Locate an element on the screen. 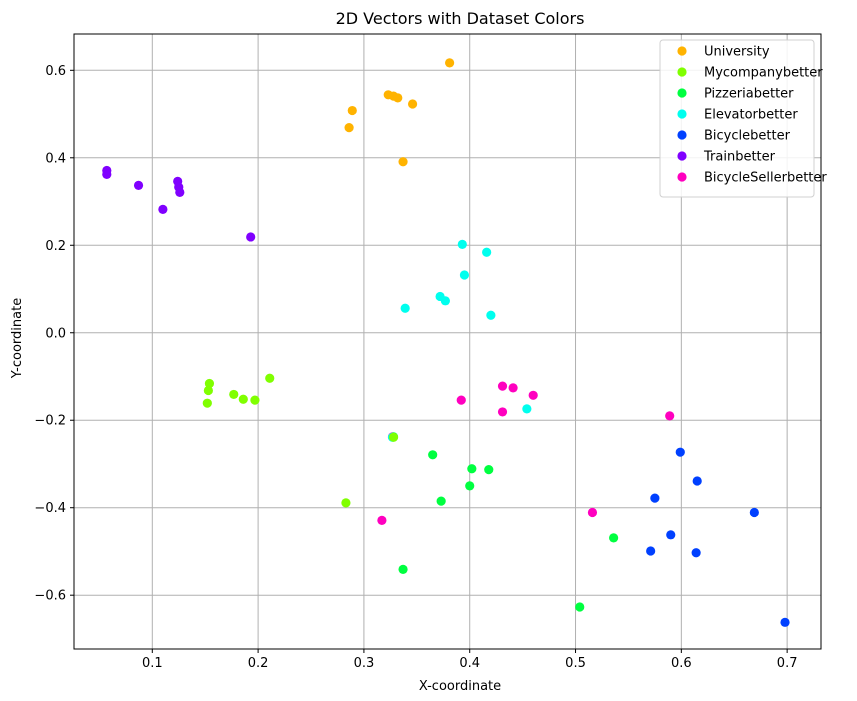 Image resolution: width=857 pixels, height=701 pixels. x-tick-label: 0.3 is located at coordinates (364, 663).